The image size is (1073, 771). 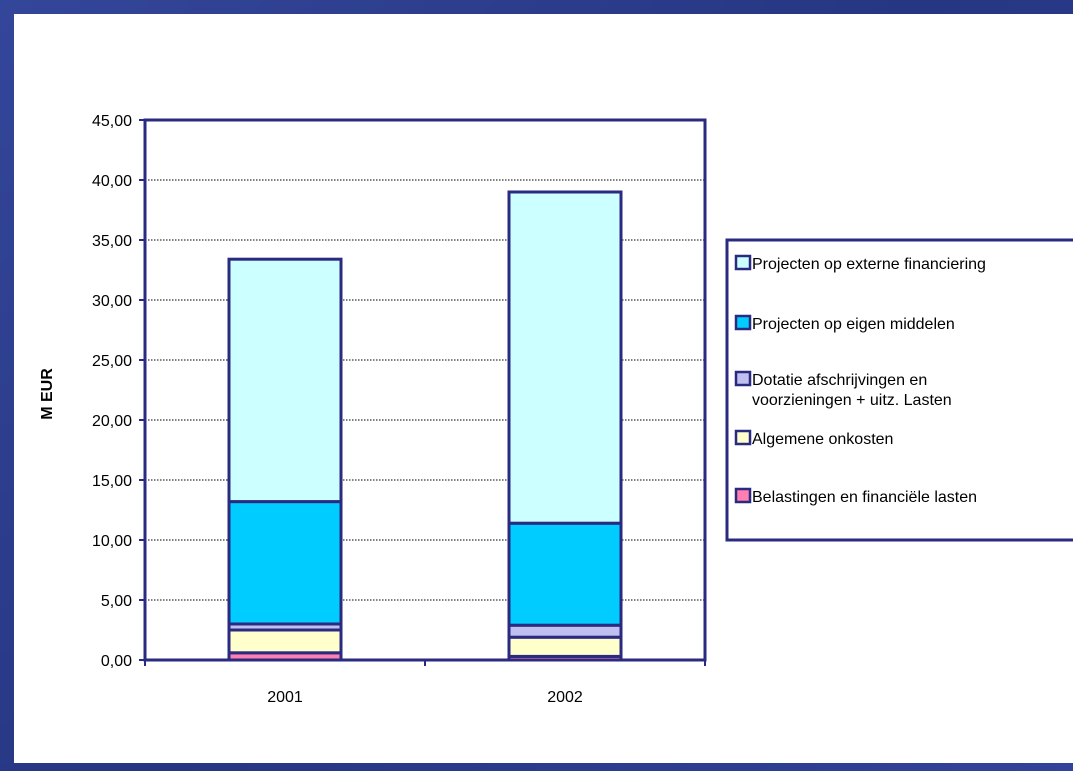 I want to click on legend-label: Algemene onkosten, so click(x=822, y=439).